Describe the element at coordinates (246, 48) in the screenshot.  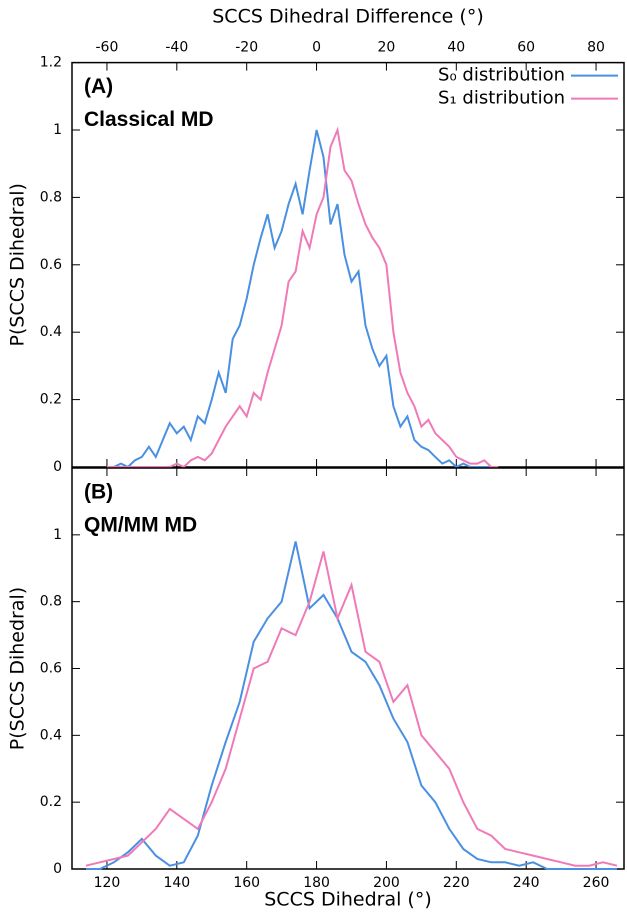
I see `x-tick-label: -20` at that location.